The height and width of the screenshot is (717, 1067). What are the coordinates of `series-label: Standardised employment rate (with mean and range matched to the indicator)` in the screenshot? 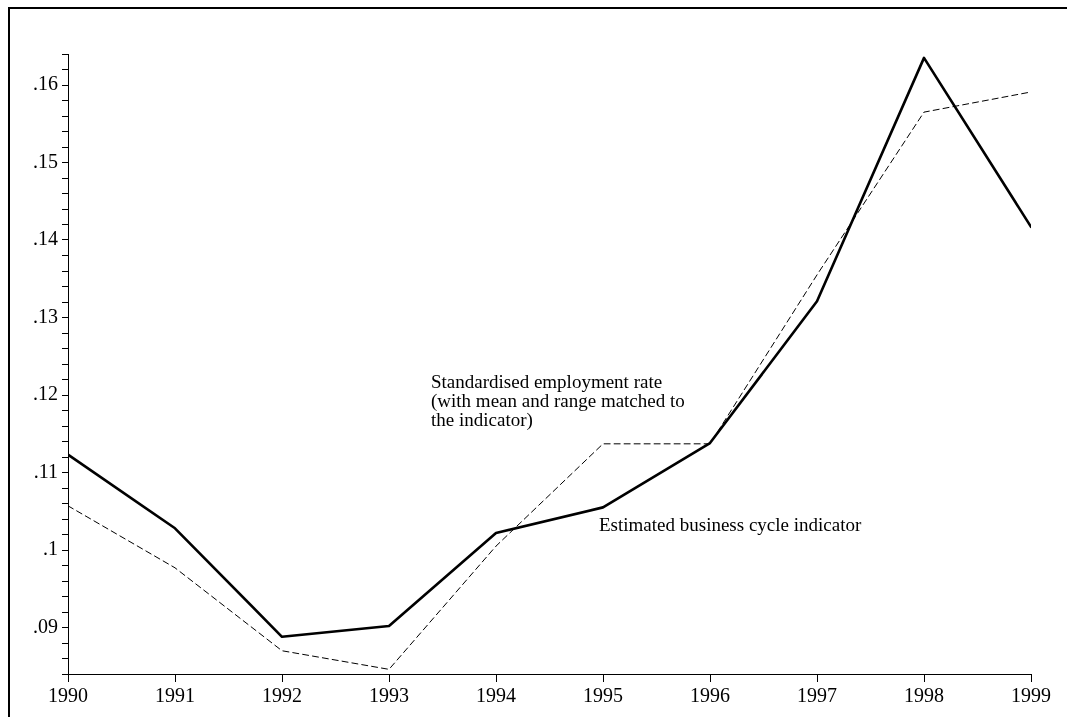 It's located at (558, 400).